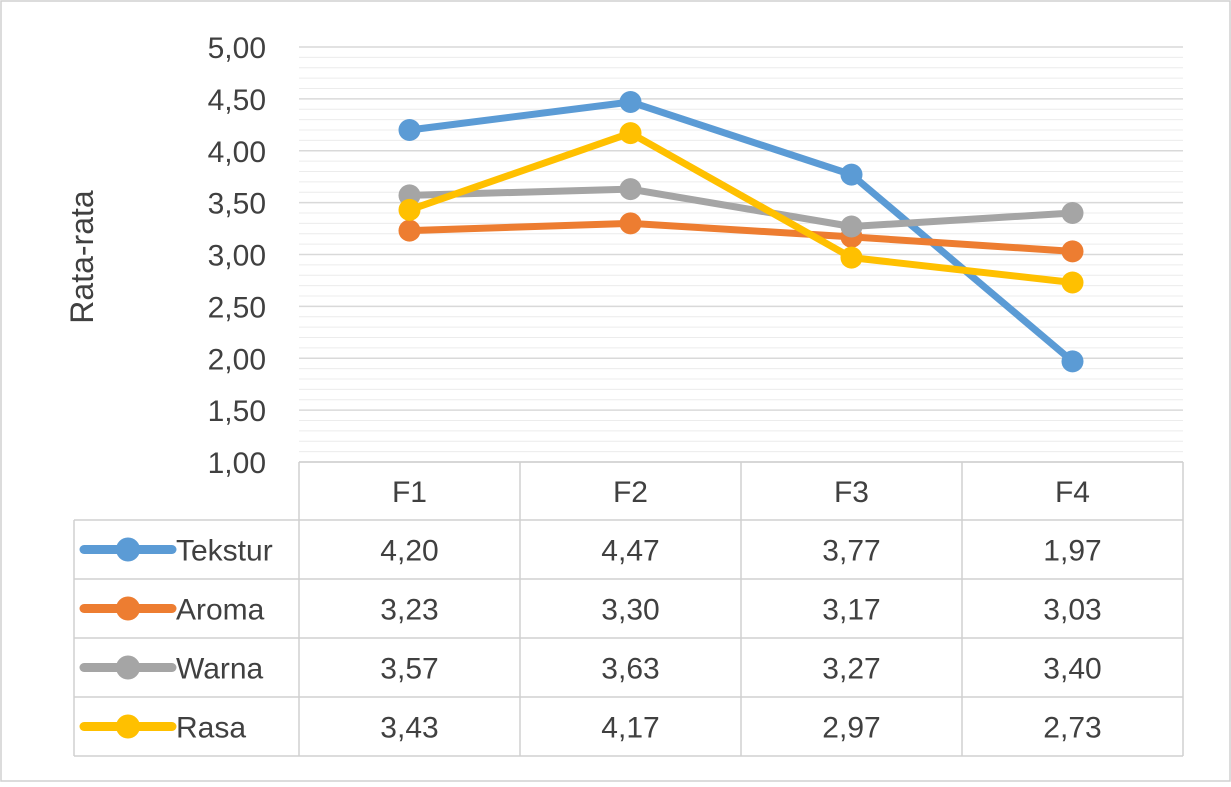  I want to click on data-table-value: 3,77, so click(851, 551).